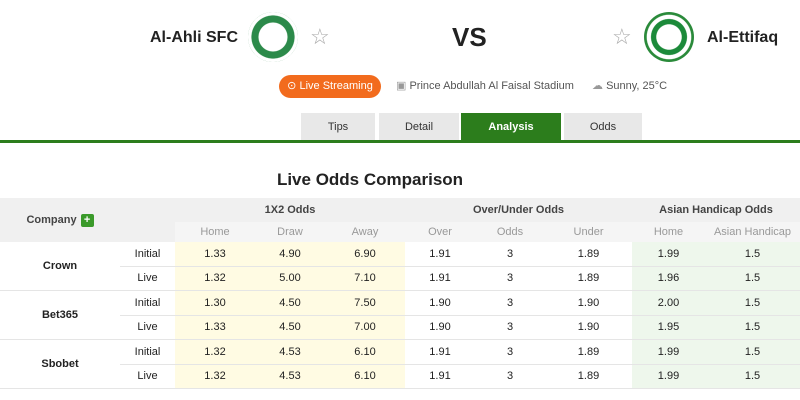  I want to click on type-header, so click(147, 220).